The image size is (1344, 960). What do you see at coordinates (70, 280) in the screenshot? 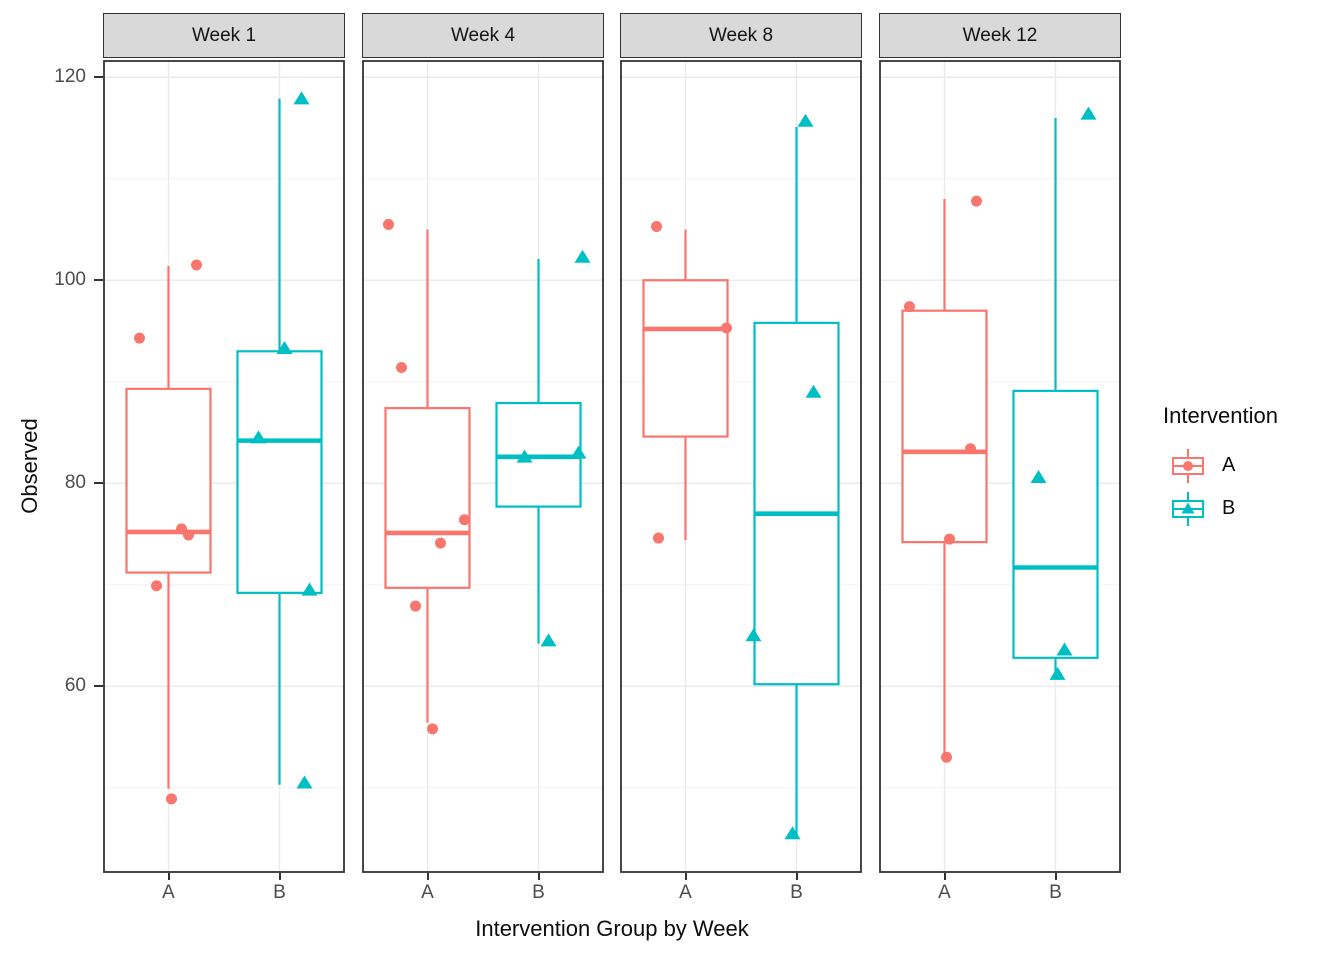
I see `y-tick-label: 100` at bounding box center [70, 280].